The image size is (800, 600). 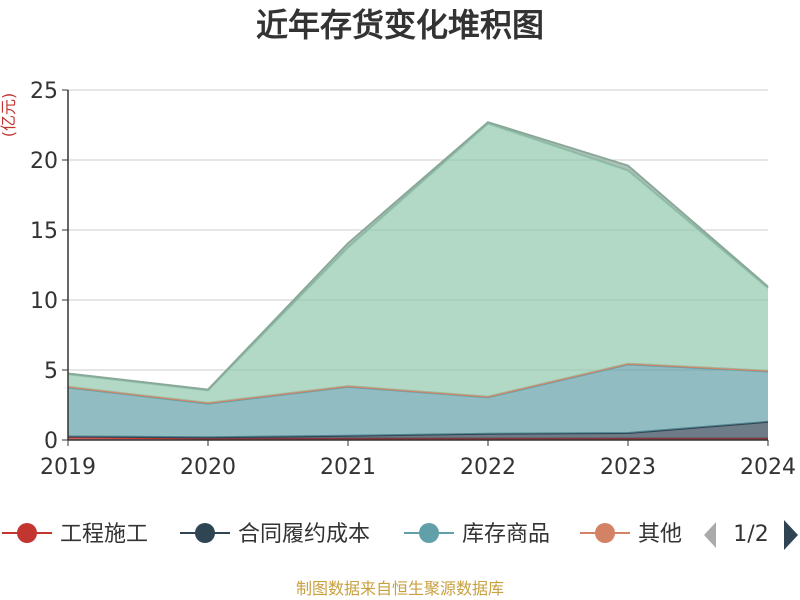 What do you see at coordinates (506, 534) in the screenshot?
I see `legend-label: 库存商品` at bounding box center [506, 534].